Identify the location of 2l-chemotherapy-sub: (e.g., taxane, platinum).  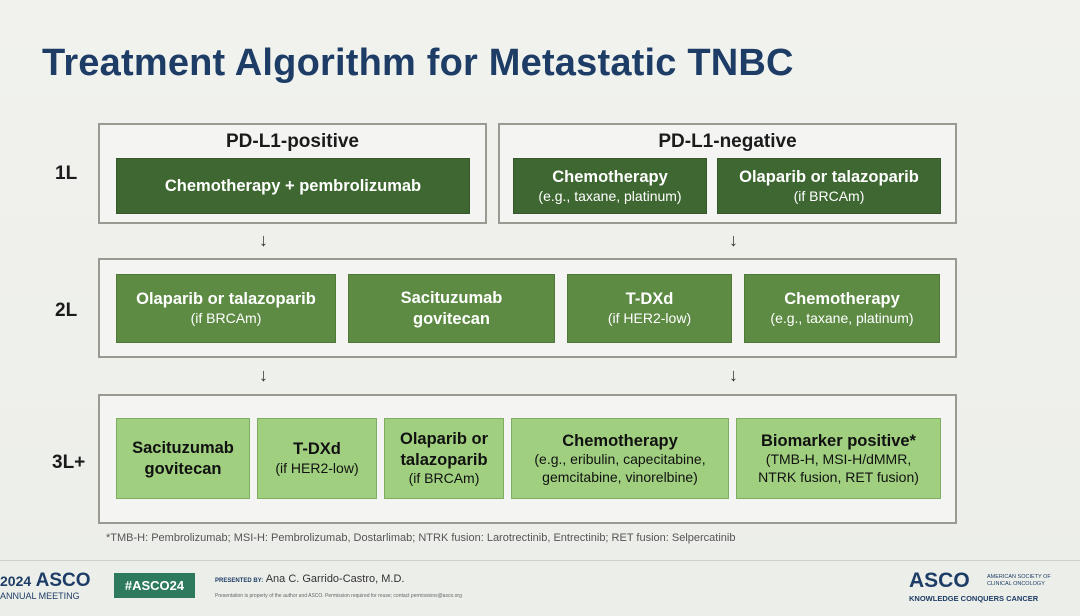
(842, 318).